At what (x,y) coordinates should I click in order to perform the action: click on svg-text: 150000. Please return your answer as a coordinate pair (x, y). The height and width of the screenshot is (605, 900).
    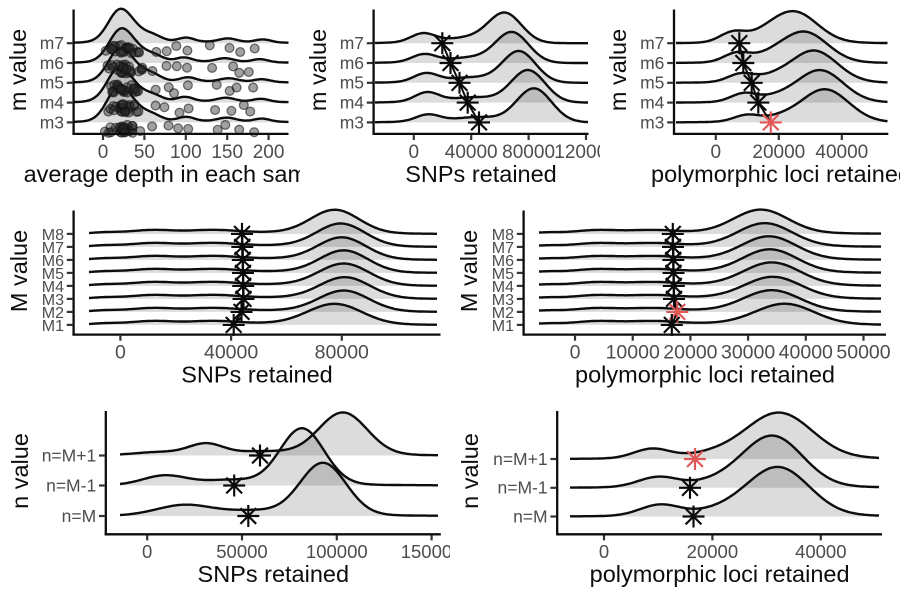
    Looking at the image, I should click on (432, 551).